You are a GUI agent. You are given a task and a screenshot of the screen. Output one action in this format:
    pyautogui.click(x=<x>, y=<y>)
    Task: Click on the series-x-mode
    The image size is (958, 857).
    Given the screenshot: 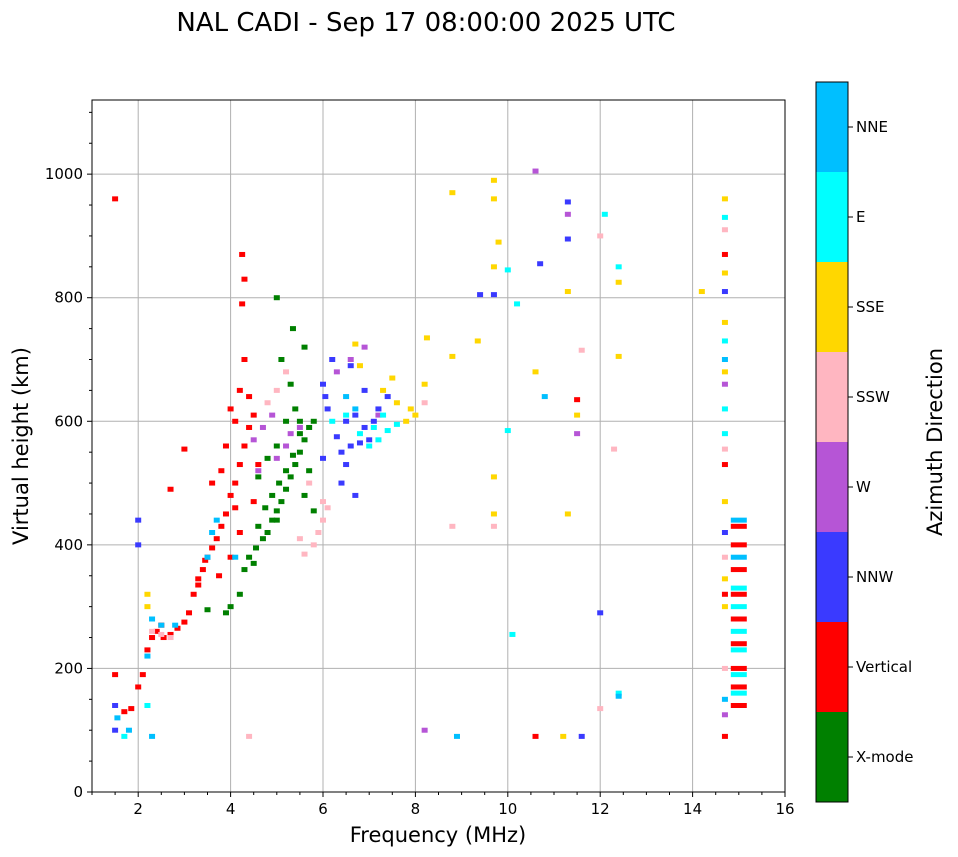 What is the action you would take?
    pyautogui.click(x=260, y=455)
    